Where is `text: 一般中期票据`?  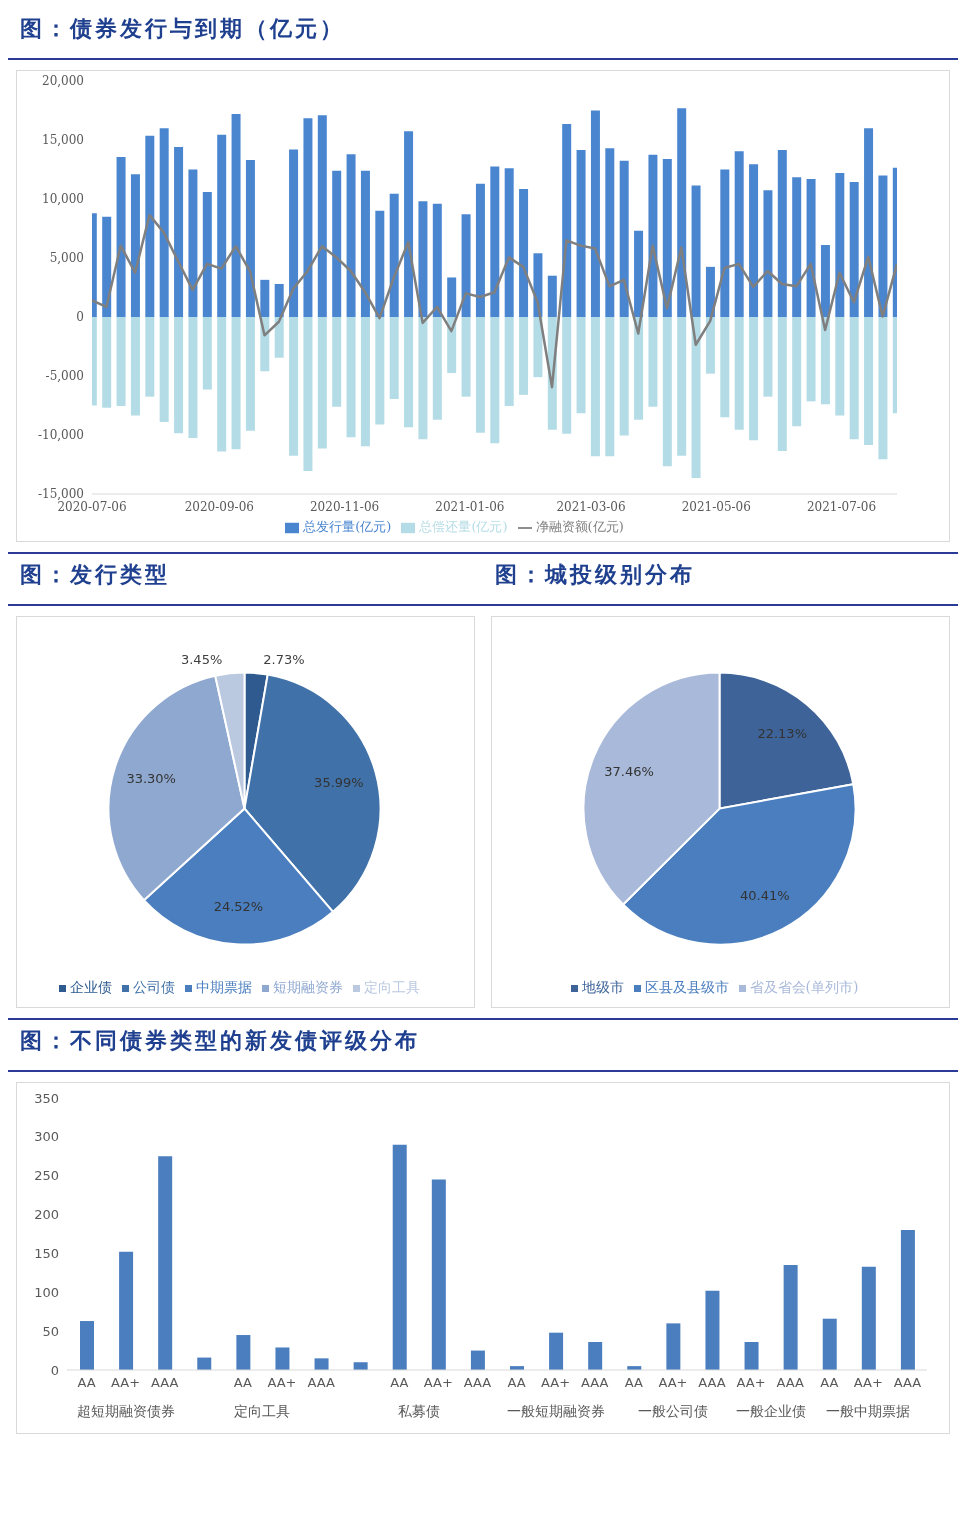 text: 一般中期票据 is located at coordinates (868, 1410).